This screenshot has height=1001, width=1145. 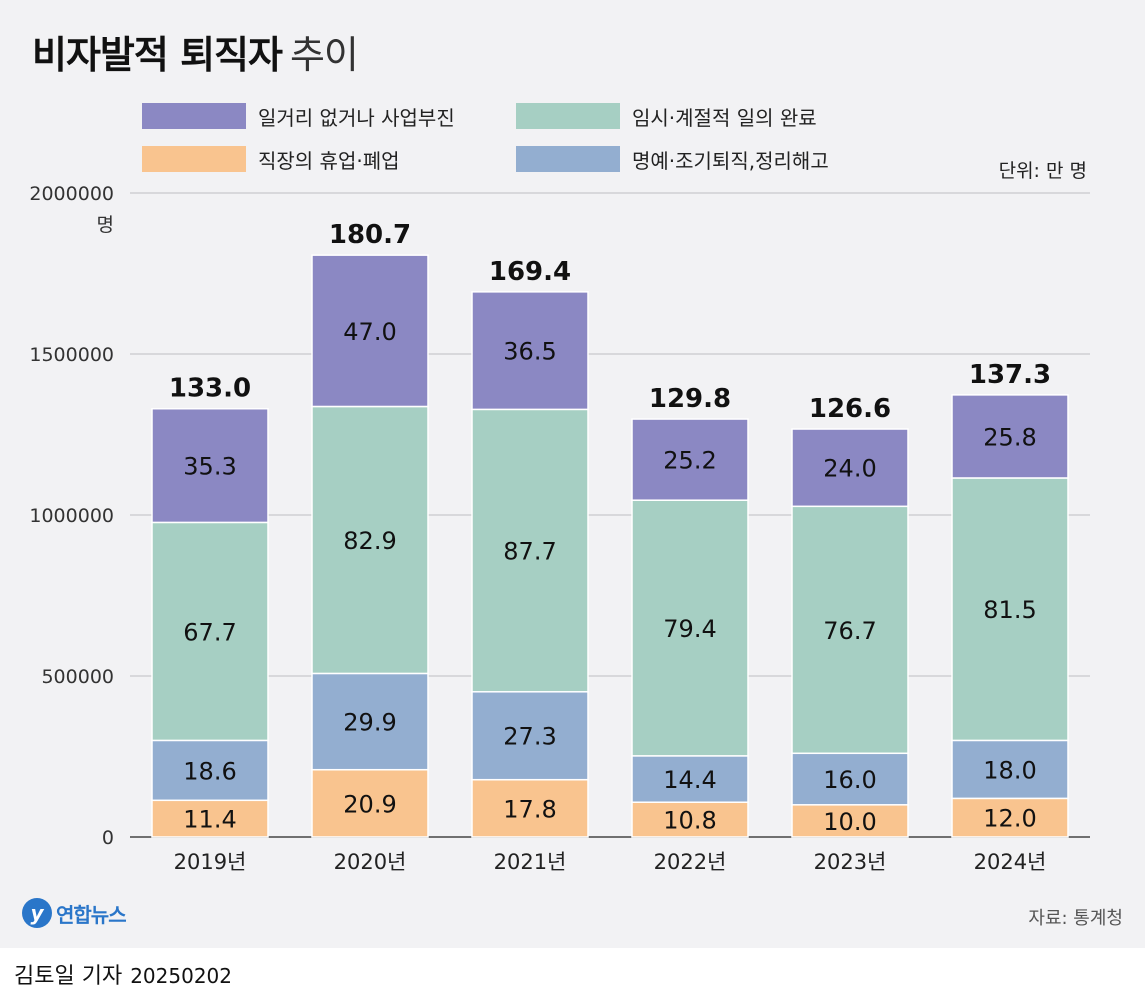 What do you see at coordinates (71, 355) in the screenshot?
I see `y-tick-label: 1500000` at bounding box center [71, 355].